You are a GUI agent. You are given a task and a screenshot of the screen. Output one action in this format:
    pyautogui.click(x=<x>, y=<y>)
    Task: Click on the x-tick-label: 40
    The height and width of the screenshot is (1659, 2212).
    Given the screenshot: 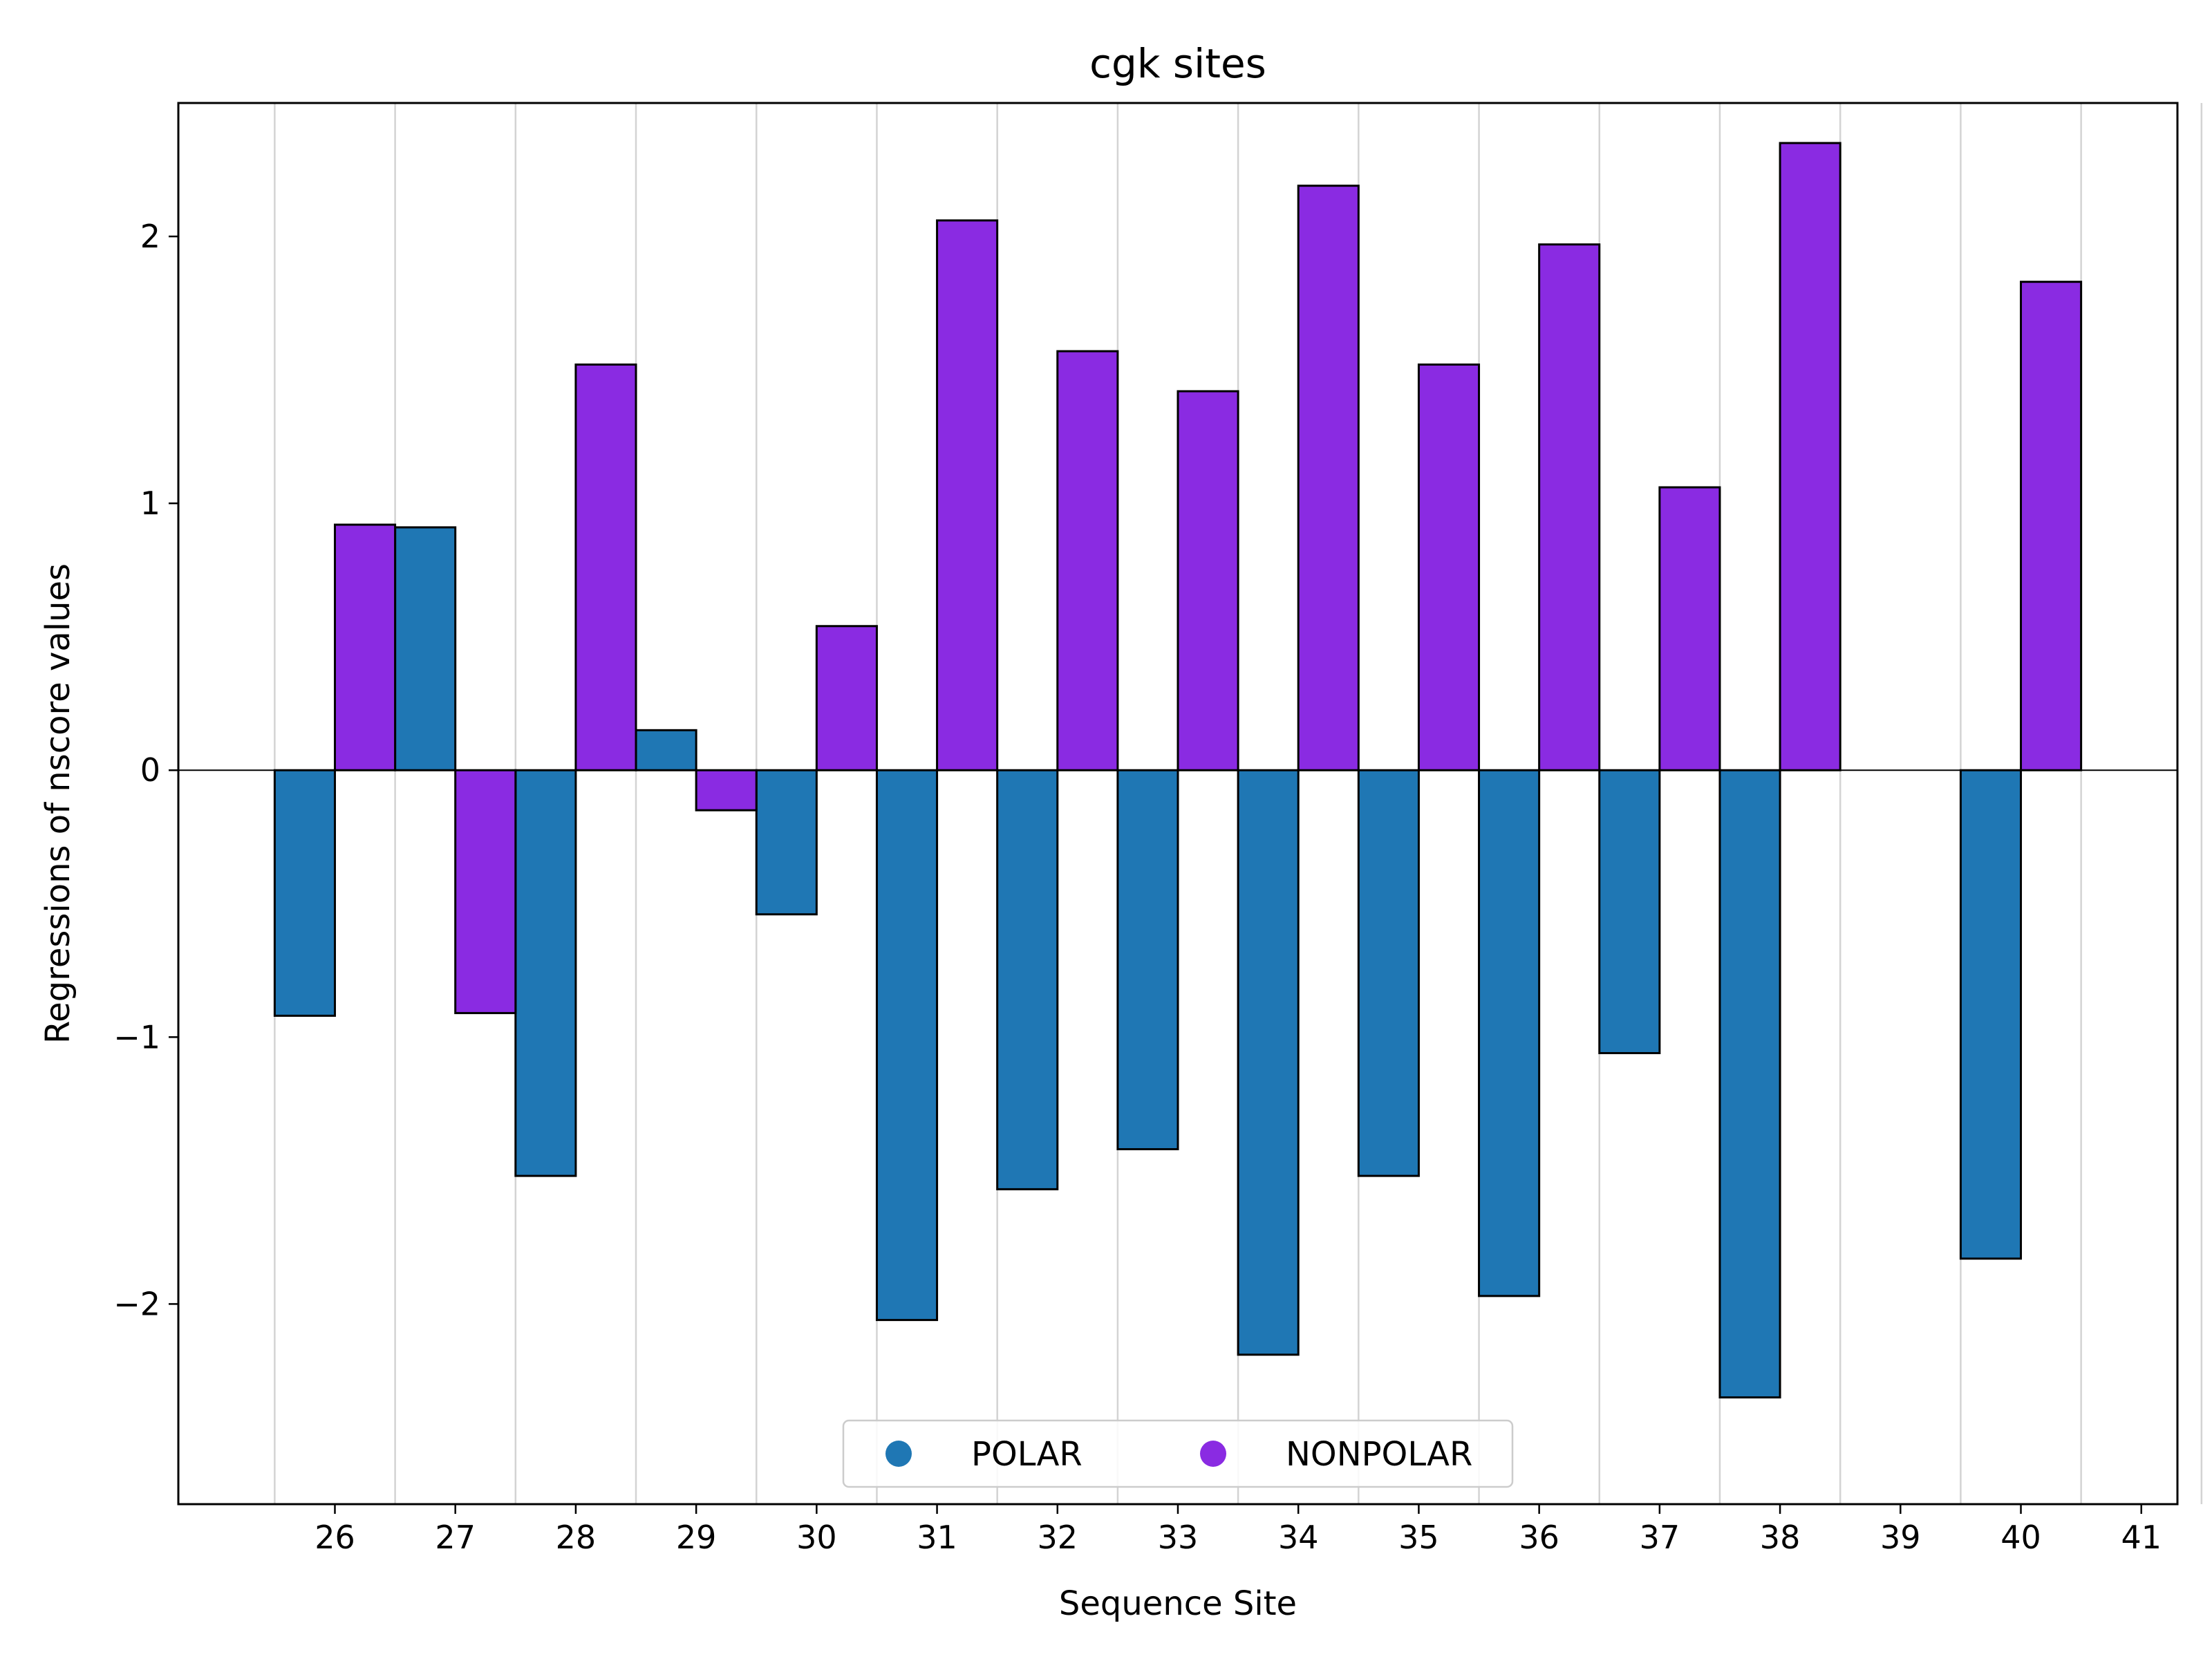 What is the action you would take?
    pyautogui.click(x=2021, y=1537)
    